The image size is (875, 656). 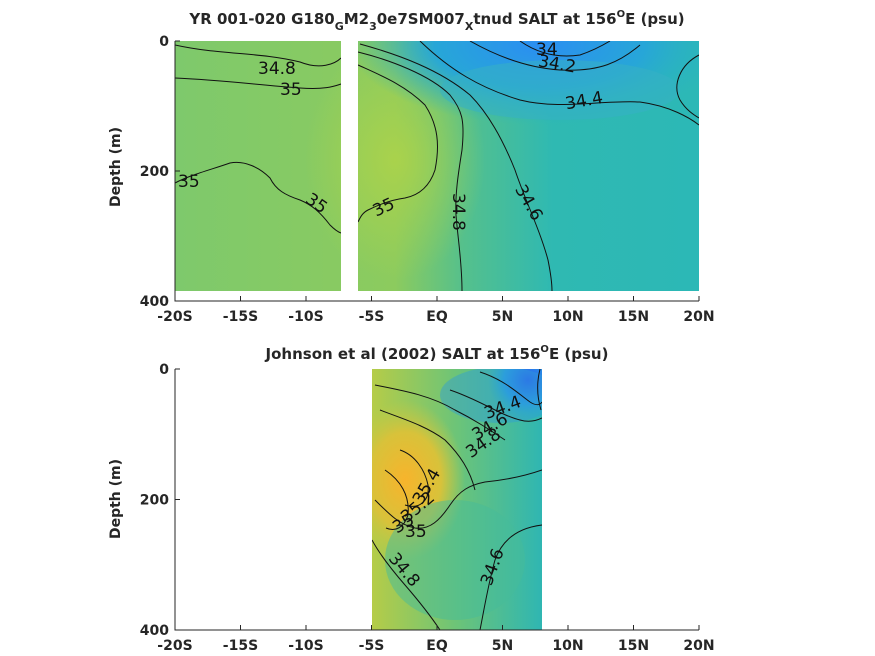 What do you see at coordinates (372, 317) in the screenshot?
I see `top-x-tick-label: -5S` at bounding box center [372, 317].